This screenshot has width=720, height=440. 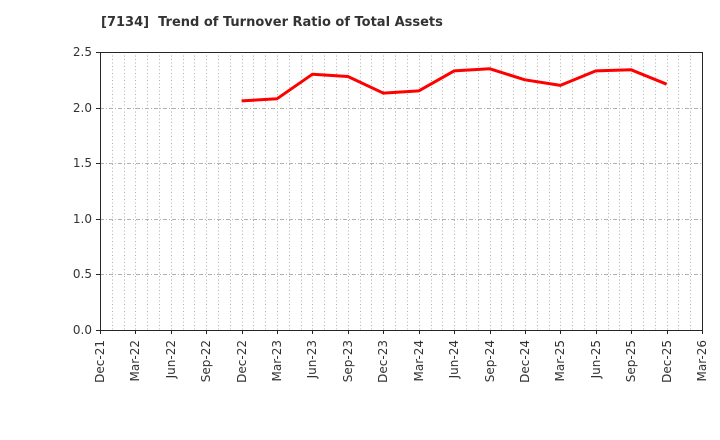 I want to click on x-axis-tick-label-text: Sep-25, so click(x=631, y=361).